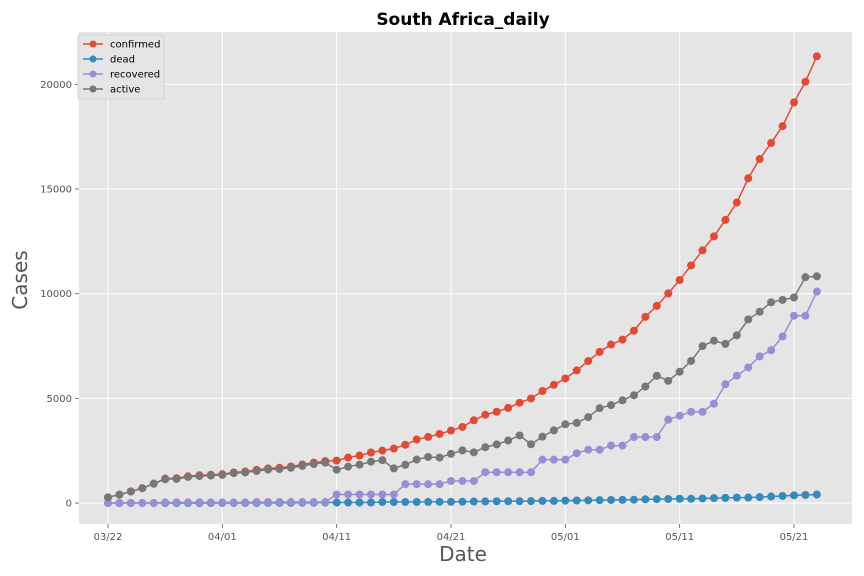 The height and width of the screenshot is (576, 864). What do you see at coordinates (122, 60) in the screenshot?
I see `legend-label-dead: dead` at bounding box center [122, 60].